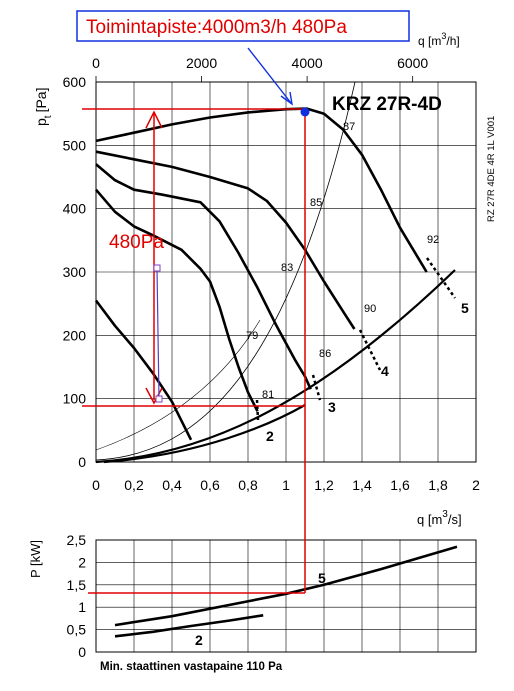 This screenshot has height=691, width=514. I want to click on x-tick-label: 0,8, so click(248, 485).